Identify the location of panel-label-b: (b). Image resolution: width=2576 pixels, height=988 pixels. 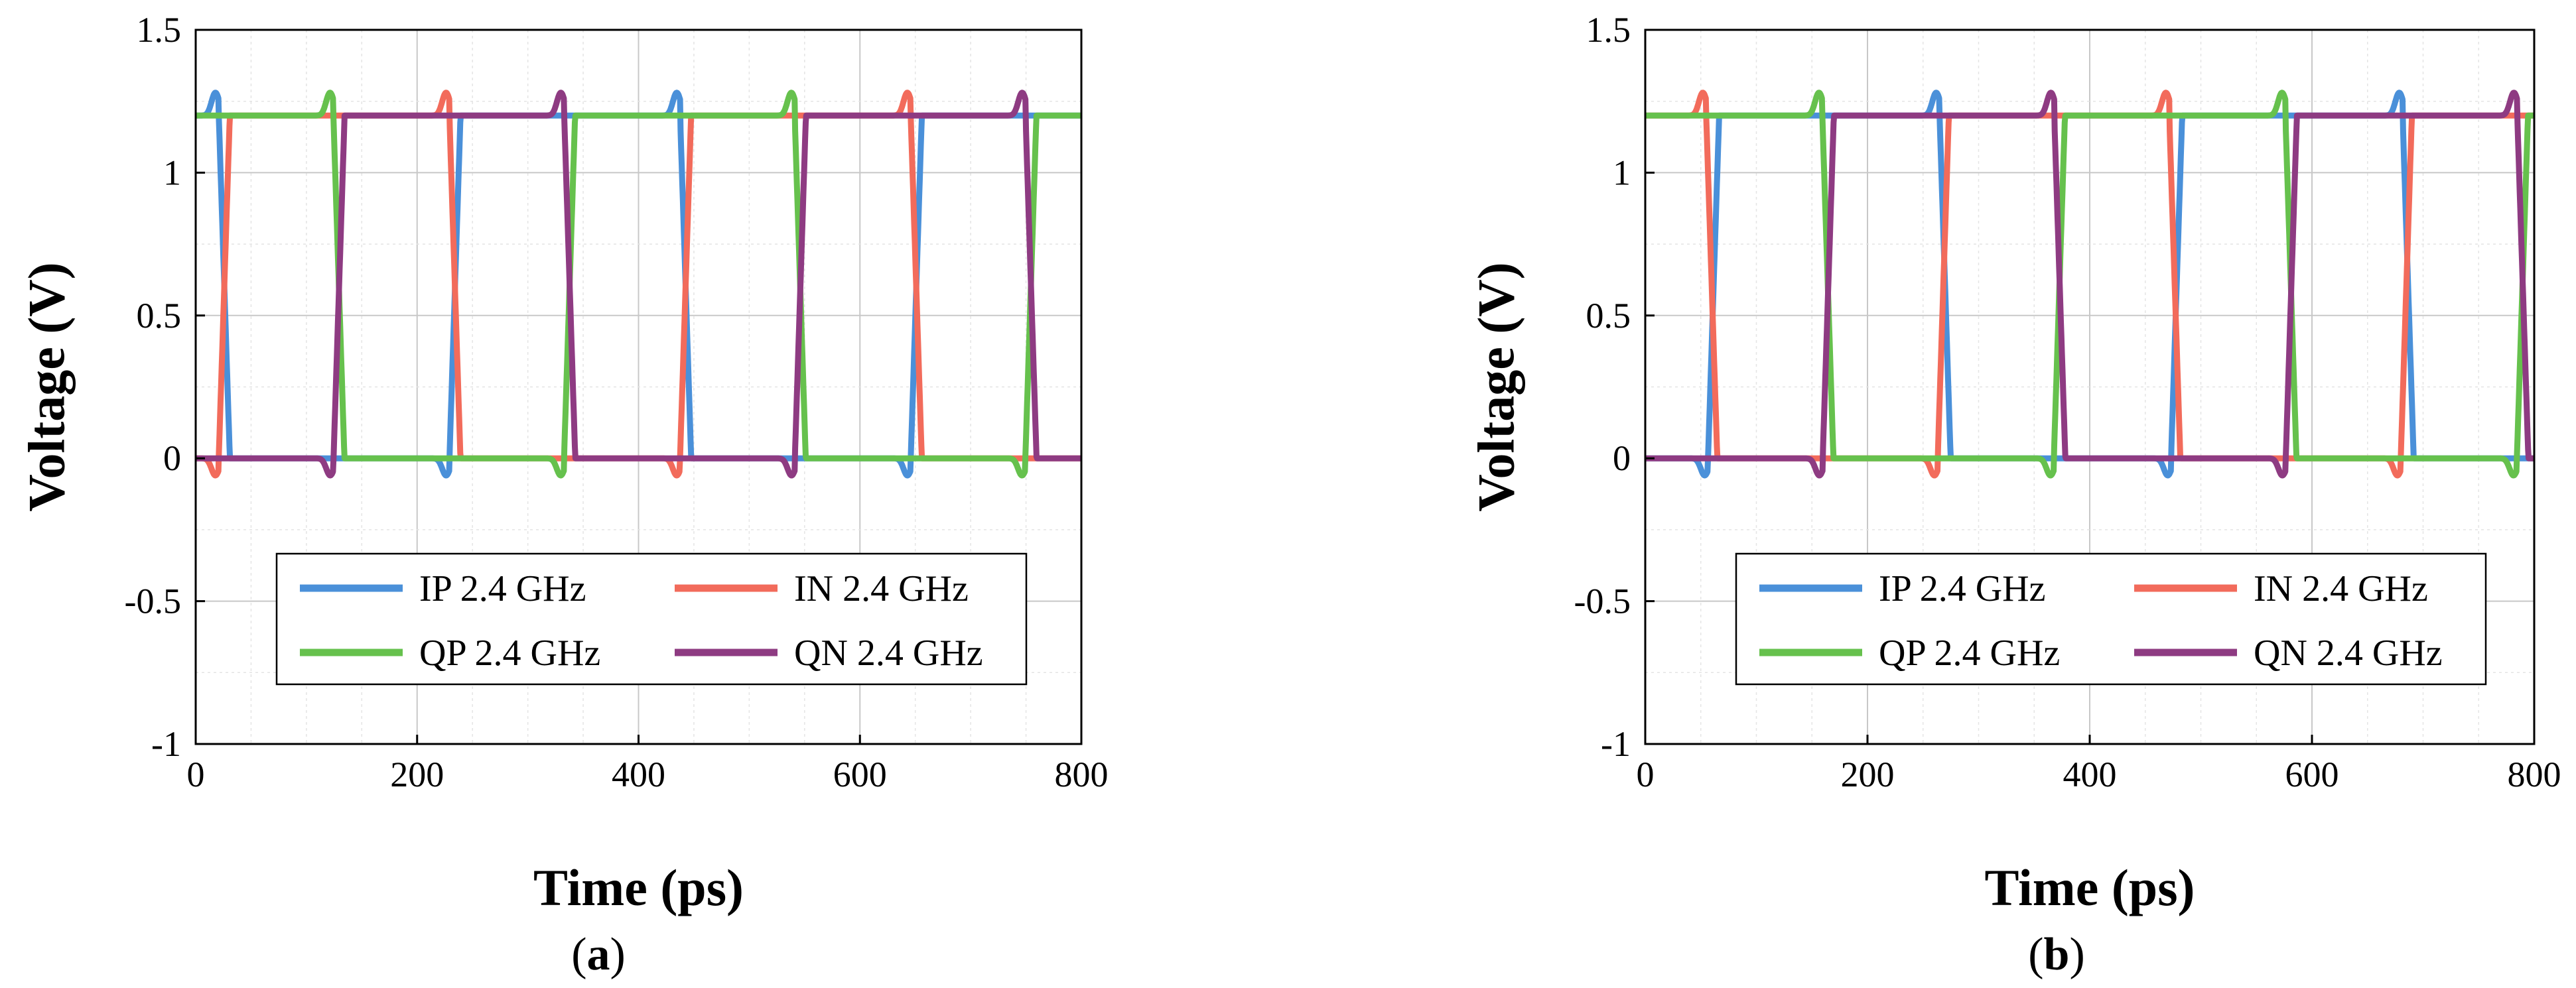
(2056, 954).